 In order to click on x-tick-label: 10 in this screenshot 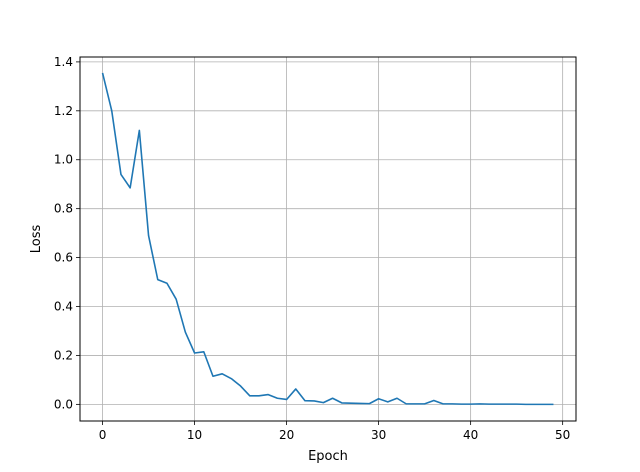, I will do `click(194, 435)`.